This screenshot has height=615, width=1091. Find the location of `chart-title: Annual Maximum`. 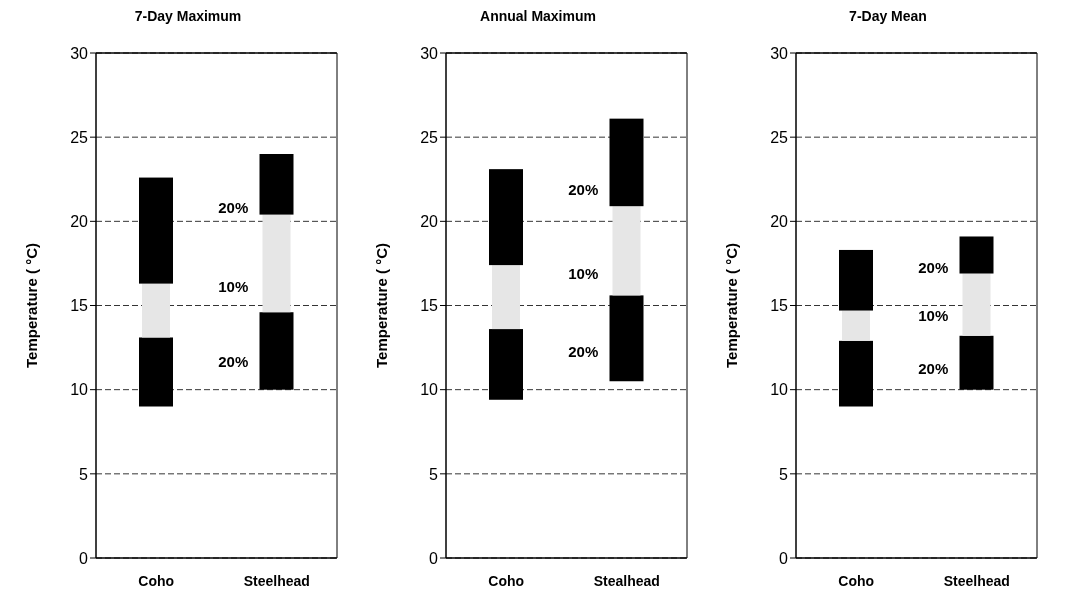

chart-title: Annual Maximum is located at coordinates (538, 17).